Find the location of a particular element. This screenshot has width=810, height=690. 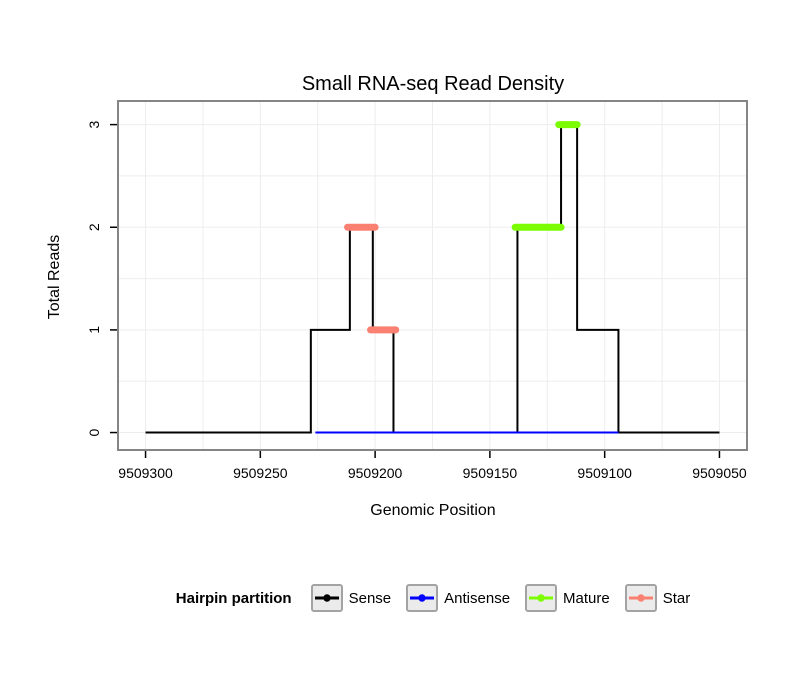

legend-label-sense: Sense is located at coordinates (370, 598).